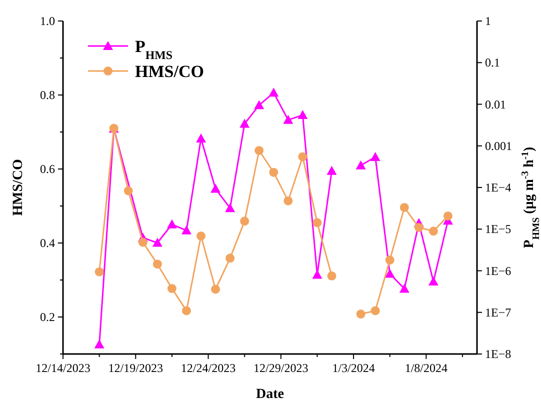 The image size is (541, 403). Describe the element at coordinates (47, 95) in the screenshot. I see `y-tick-label: 0.8` at that location.